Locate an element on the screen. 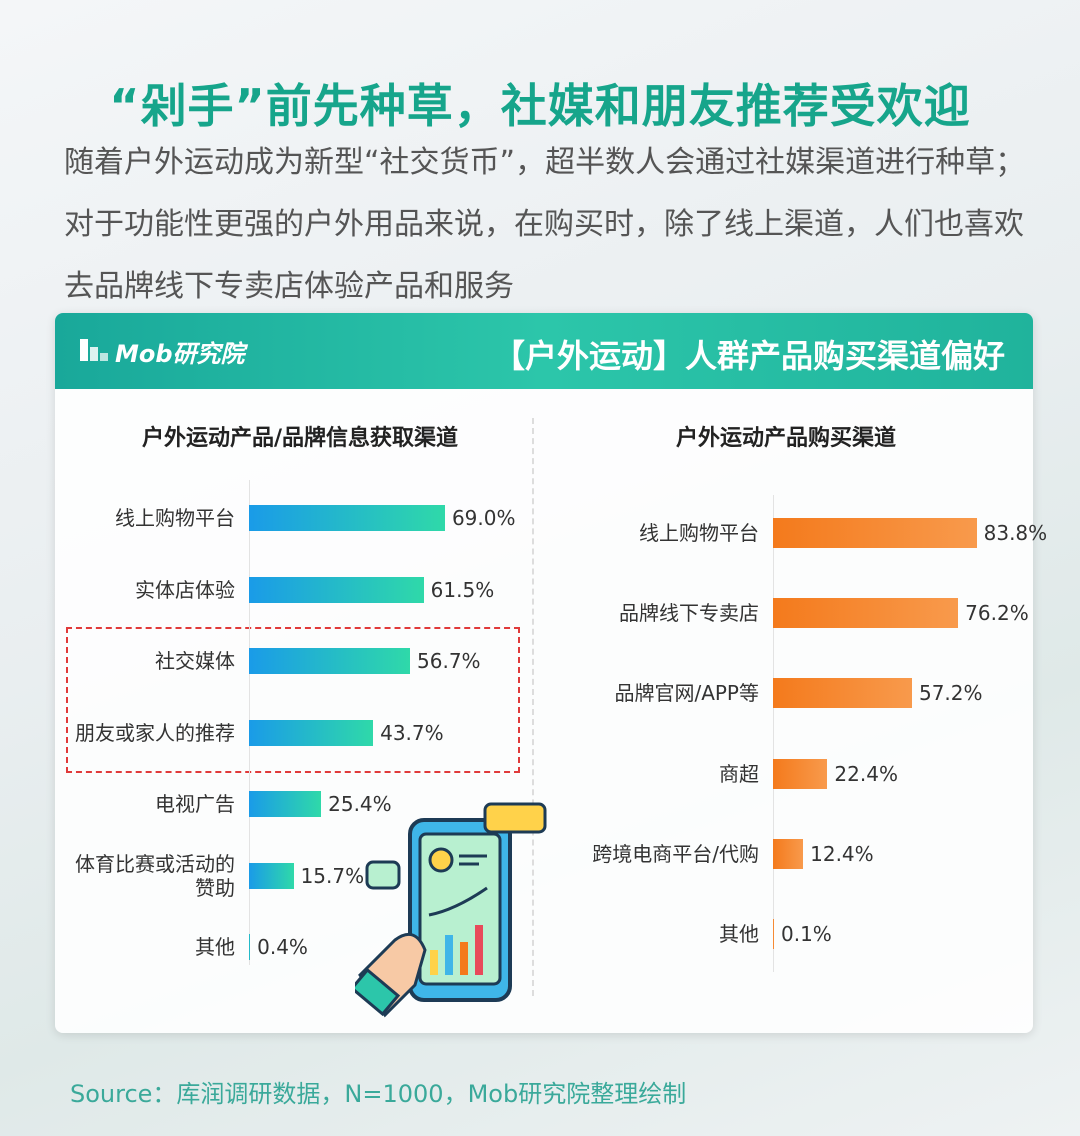 Image resolution: width=1080 pixels, height=1136 pixels. value-label: 0.4% is located at coordinates (282, 947).